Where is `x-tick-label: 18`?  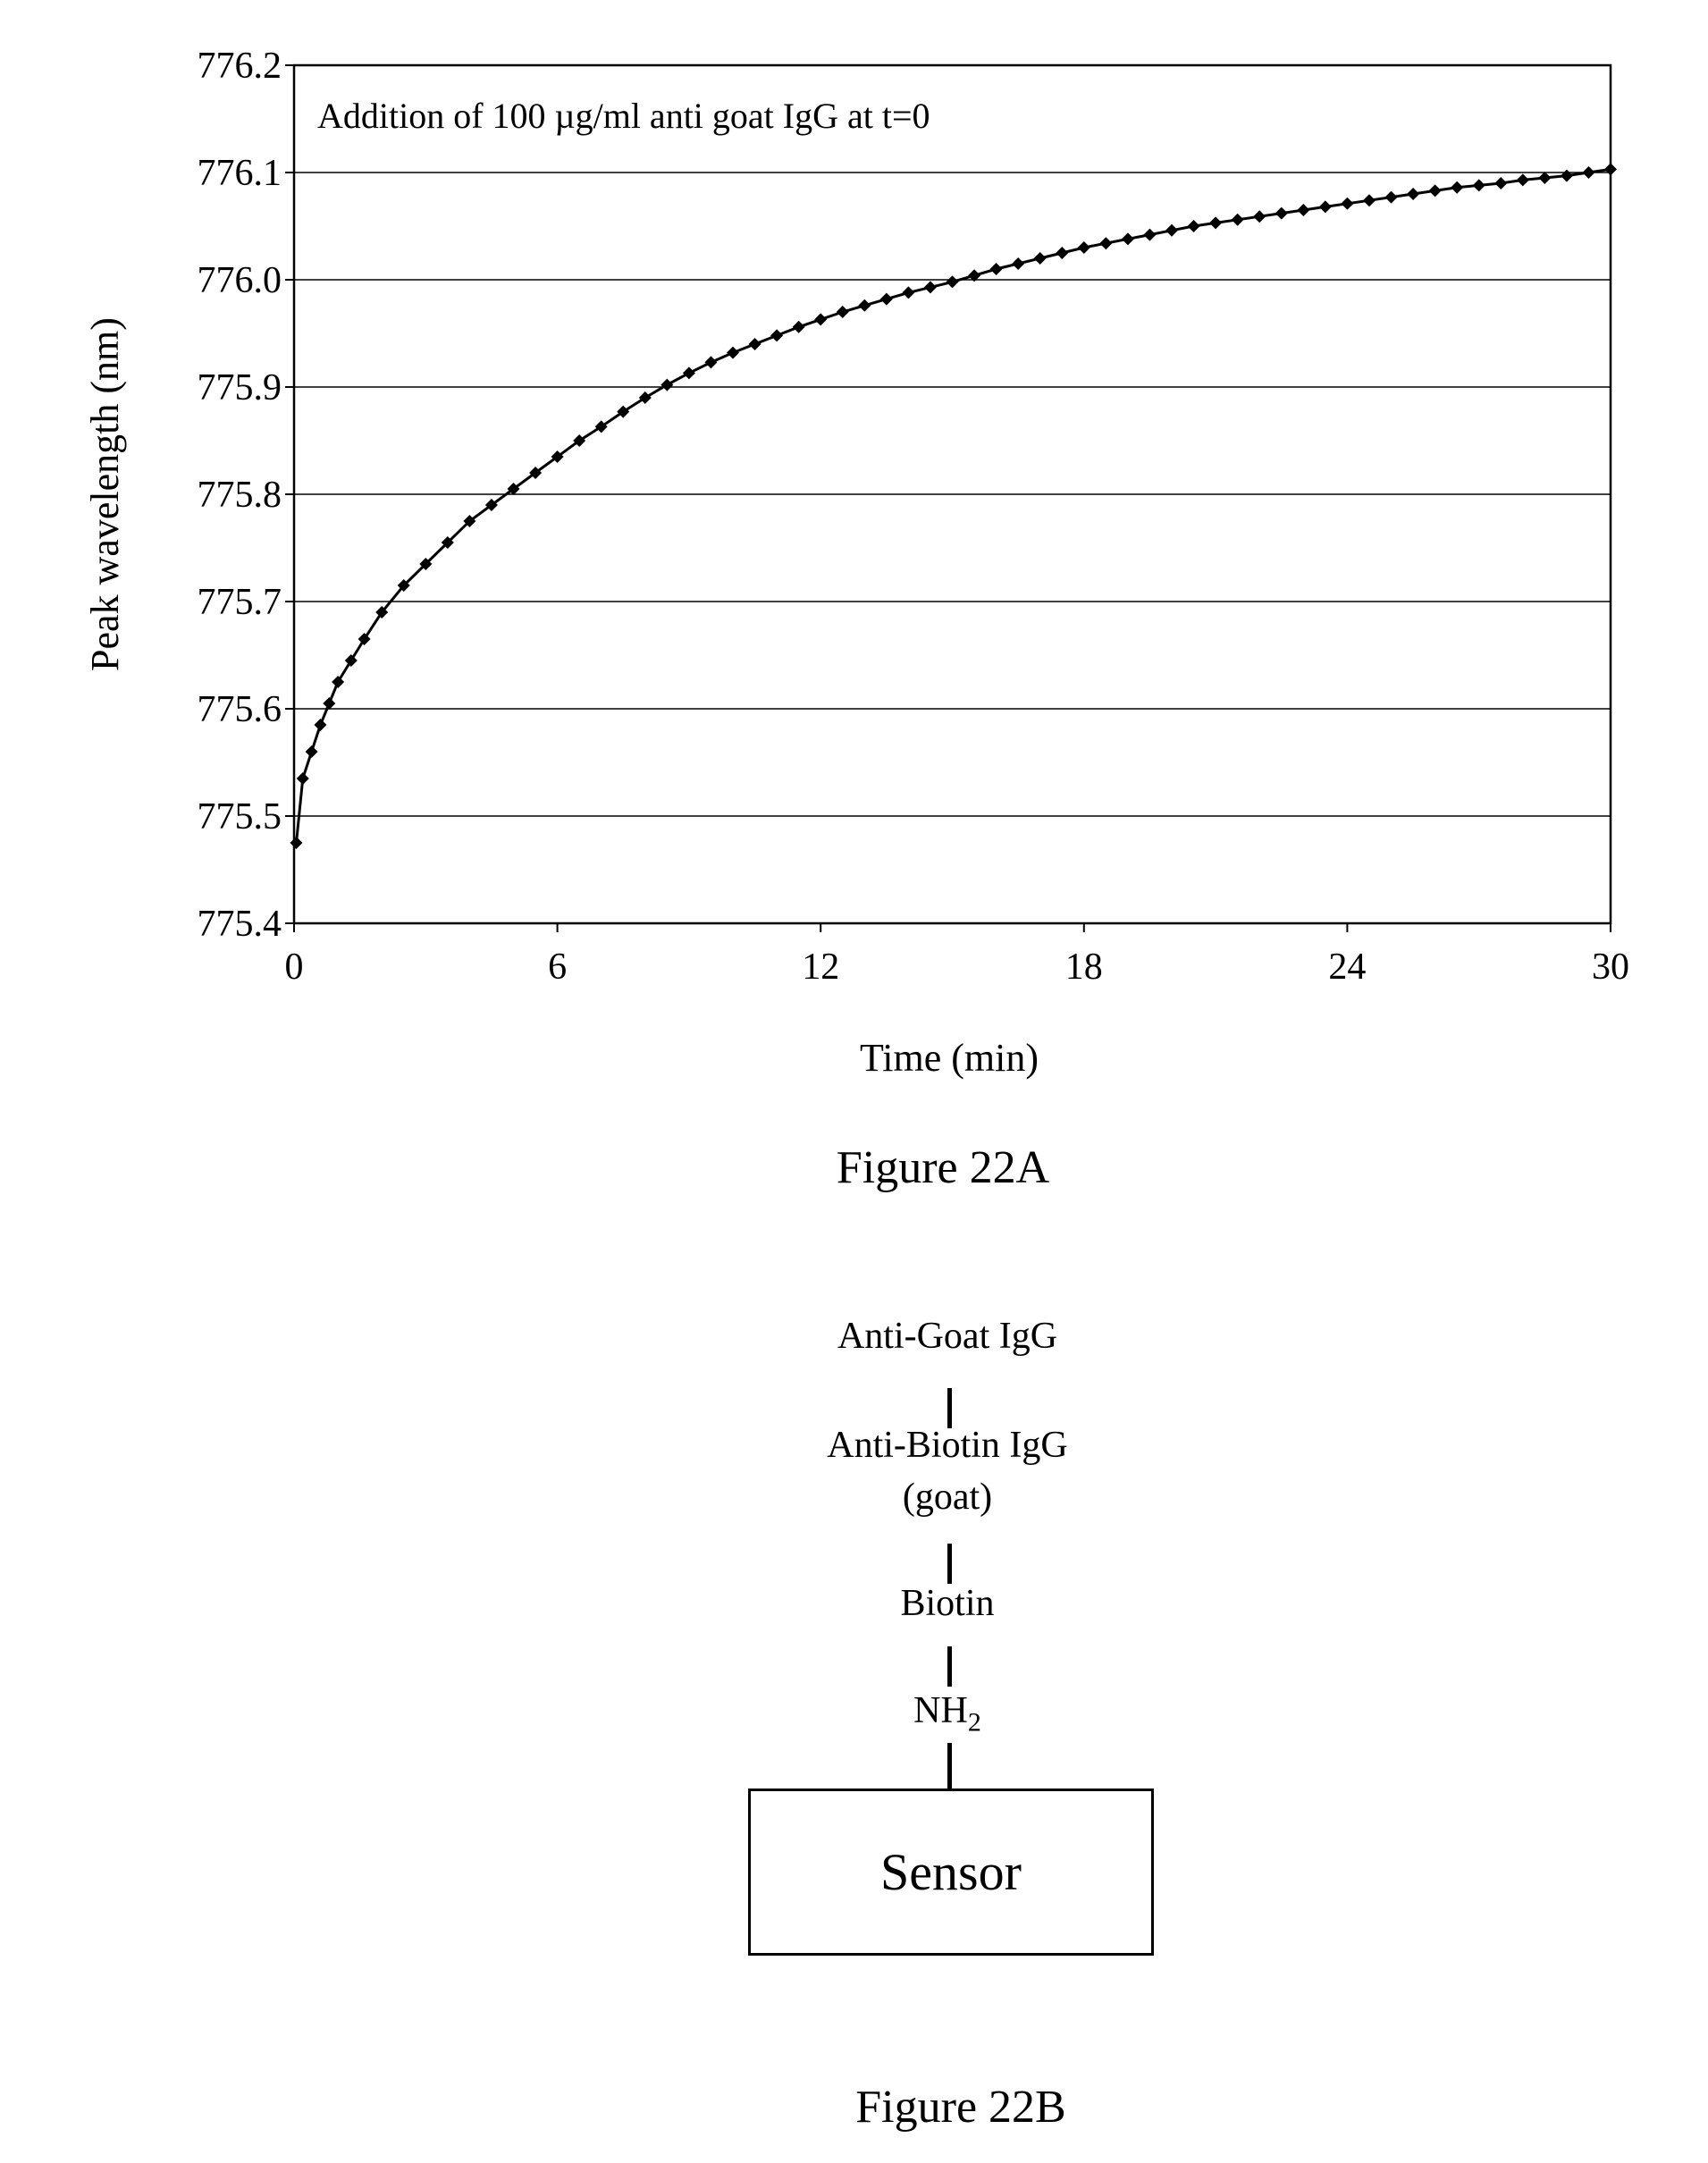
x-tick-label: 18 is located at coordinates (1084, 968).